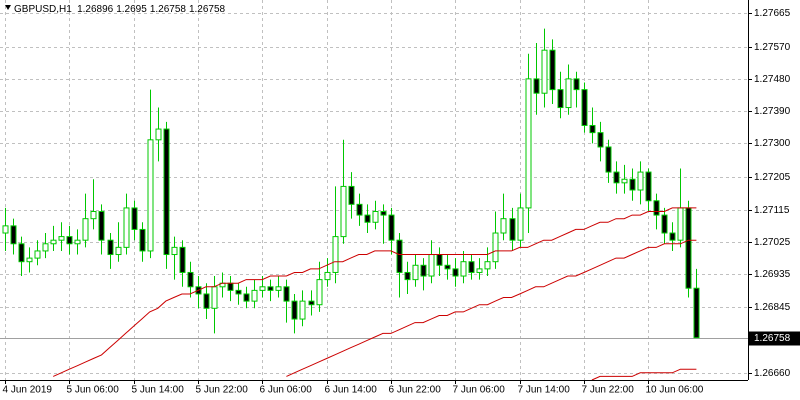 This screenshot has height=400, width=800. I want to click on x-tick-label: 5 Jun 06:00, so click(93, 390).